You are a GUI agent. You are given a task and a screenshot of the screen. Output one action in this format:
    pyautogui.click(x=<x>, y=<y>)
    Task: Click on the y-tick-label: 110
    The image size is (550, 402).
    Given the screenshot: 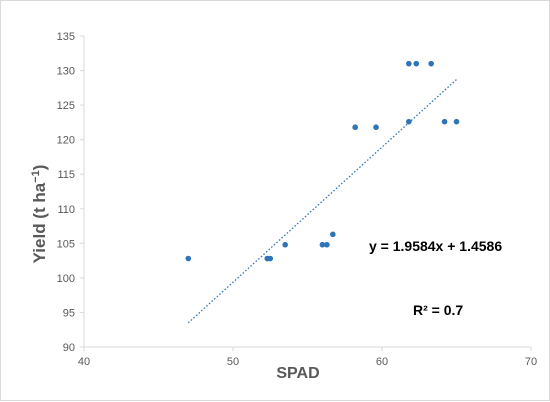 What is the action you would take?
    pyautogui.click(x=66, y=210)
    